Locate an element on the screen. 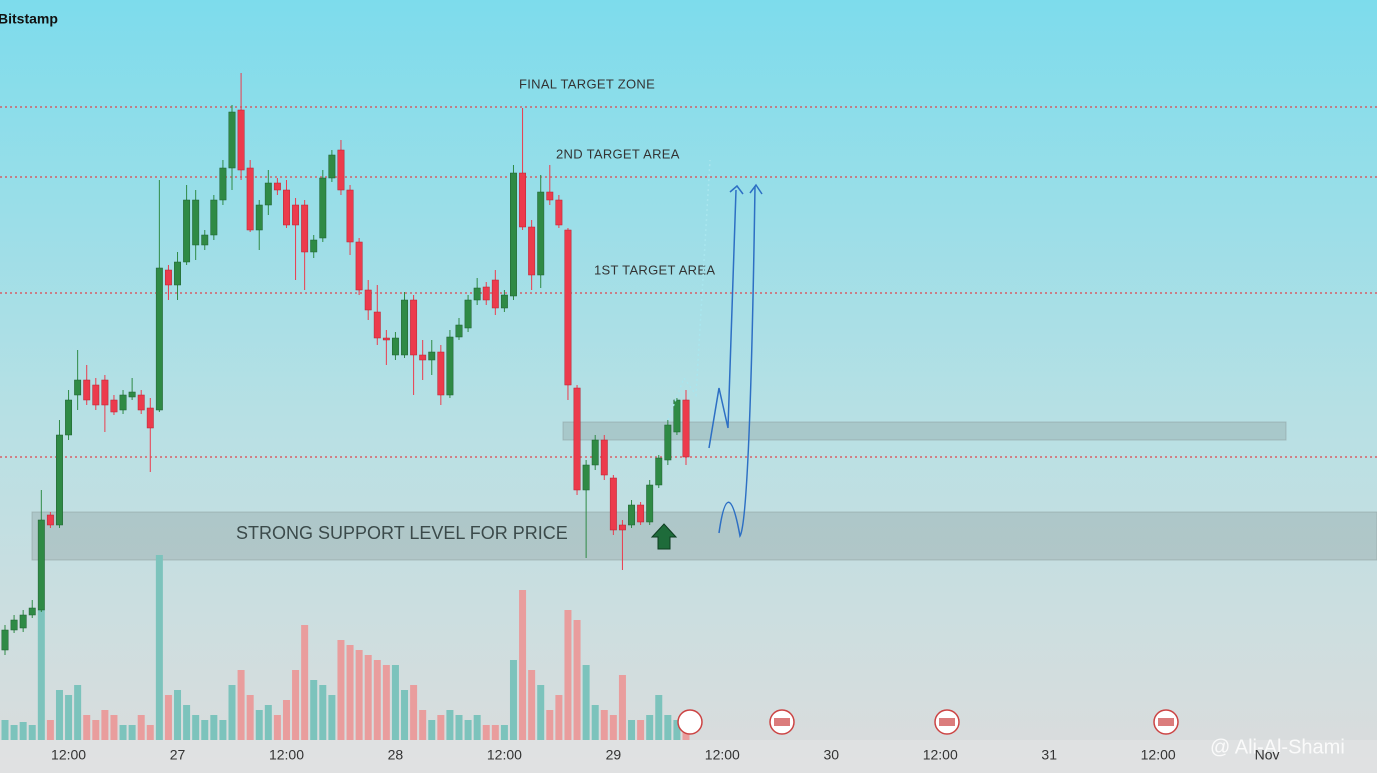 The image size is (1377, 773). x-tick-label: Nov is located at coordinates (1267, 755).